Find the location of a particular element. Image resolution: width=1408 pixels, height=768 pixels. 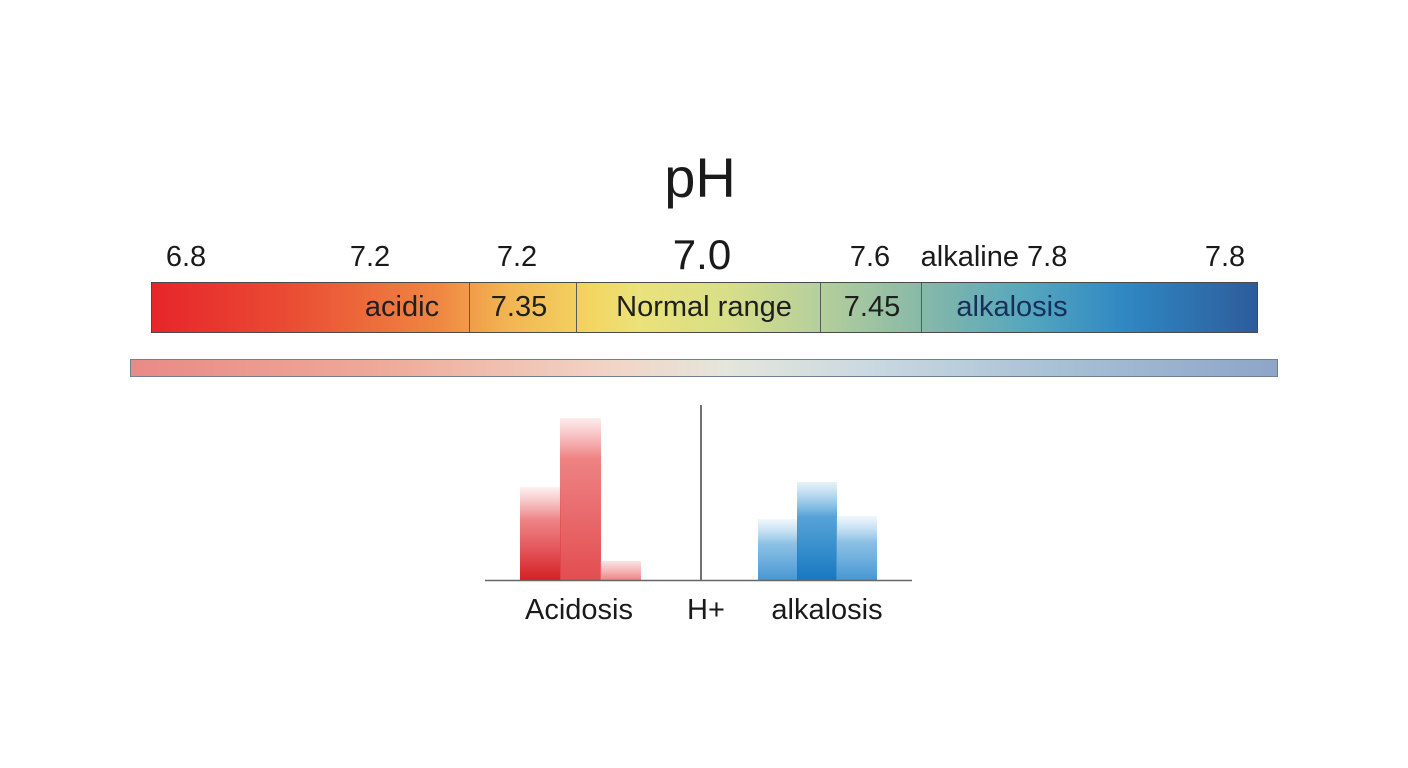

alkalosis-bar-right is located at coordinates (856, 548).